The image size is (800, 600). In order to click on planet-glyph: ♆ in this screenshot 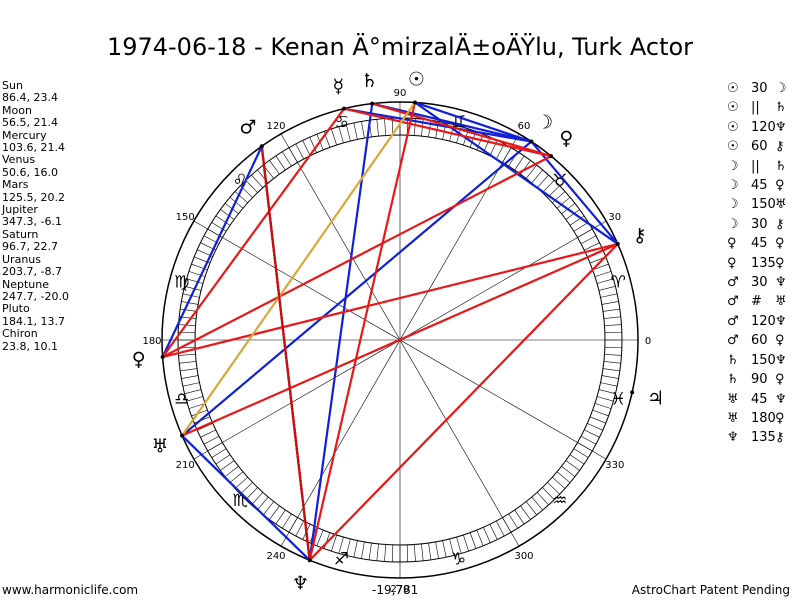, I will do `click(300, 583)`.